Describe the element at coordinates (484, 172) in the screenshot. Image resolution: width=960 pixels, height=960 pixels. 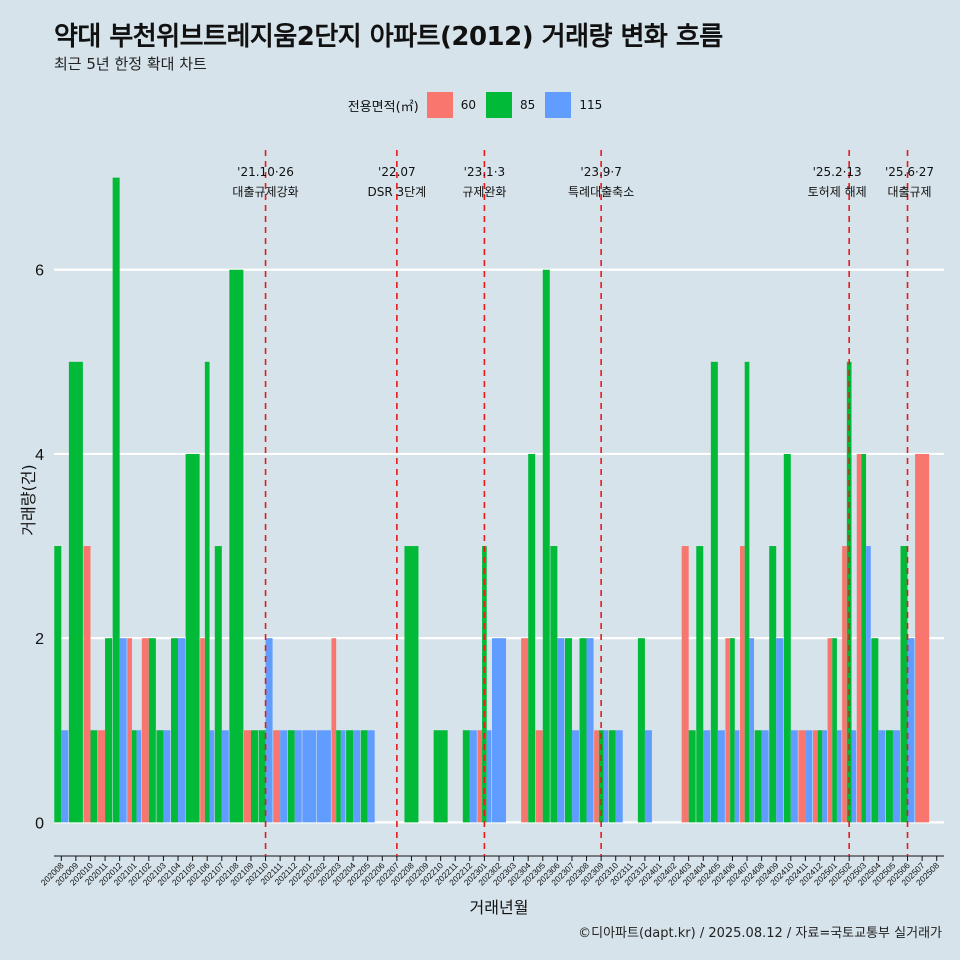
I see `event-date-label: '23.1·3` at that location.